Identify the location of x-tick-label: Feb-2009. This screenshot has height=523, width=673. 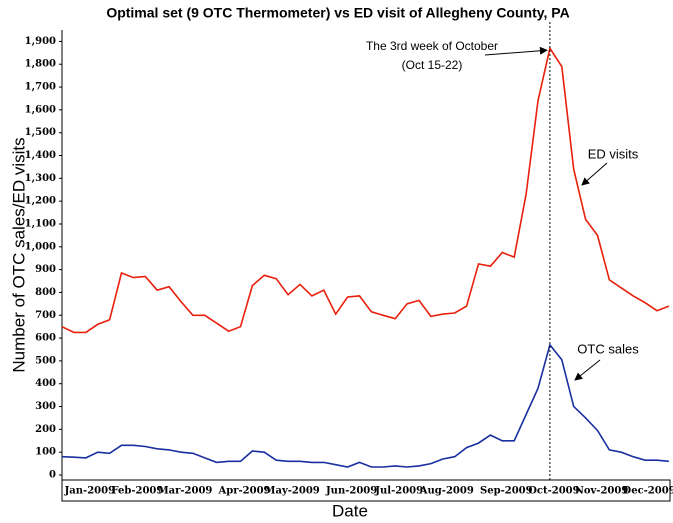
(137, 491).